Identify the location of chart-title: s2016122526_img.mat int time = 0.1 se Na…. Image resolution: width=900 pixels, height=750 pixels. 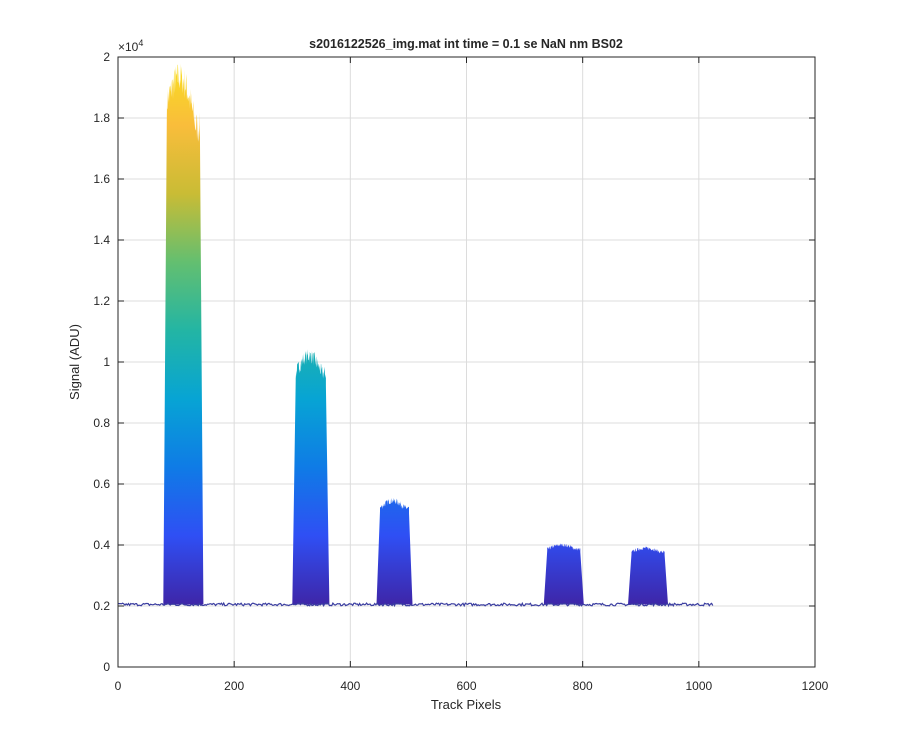
(466, 44).